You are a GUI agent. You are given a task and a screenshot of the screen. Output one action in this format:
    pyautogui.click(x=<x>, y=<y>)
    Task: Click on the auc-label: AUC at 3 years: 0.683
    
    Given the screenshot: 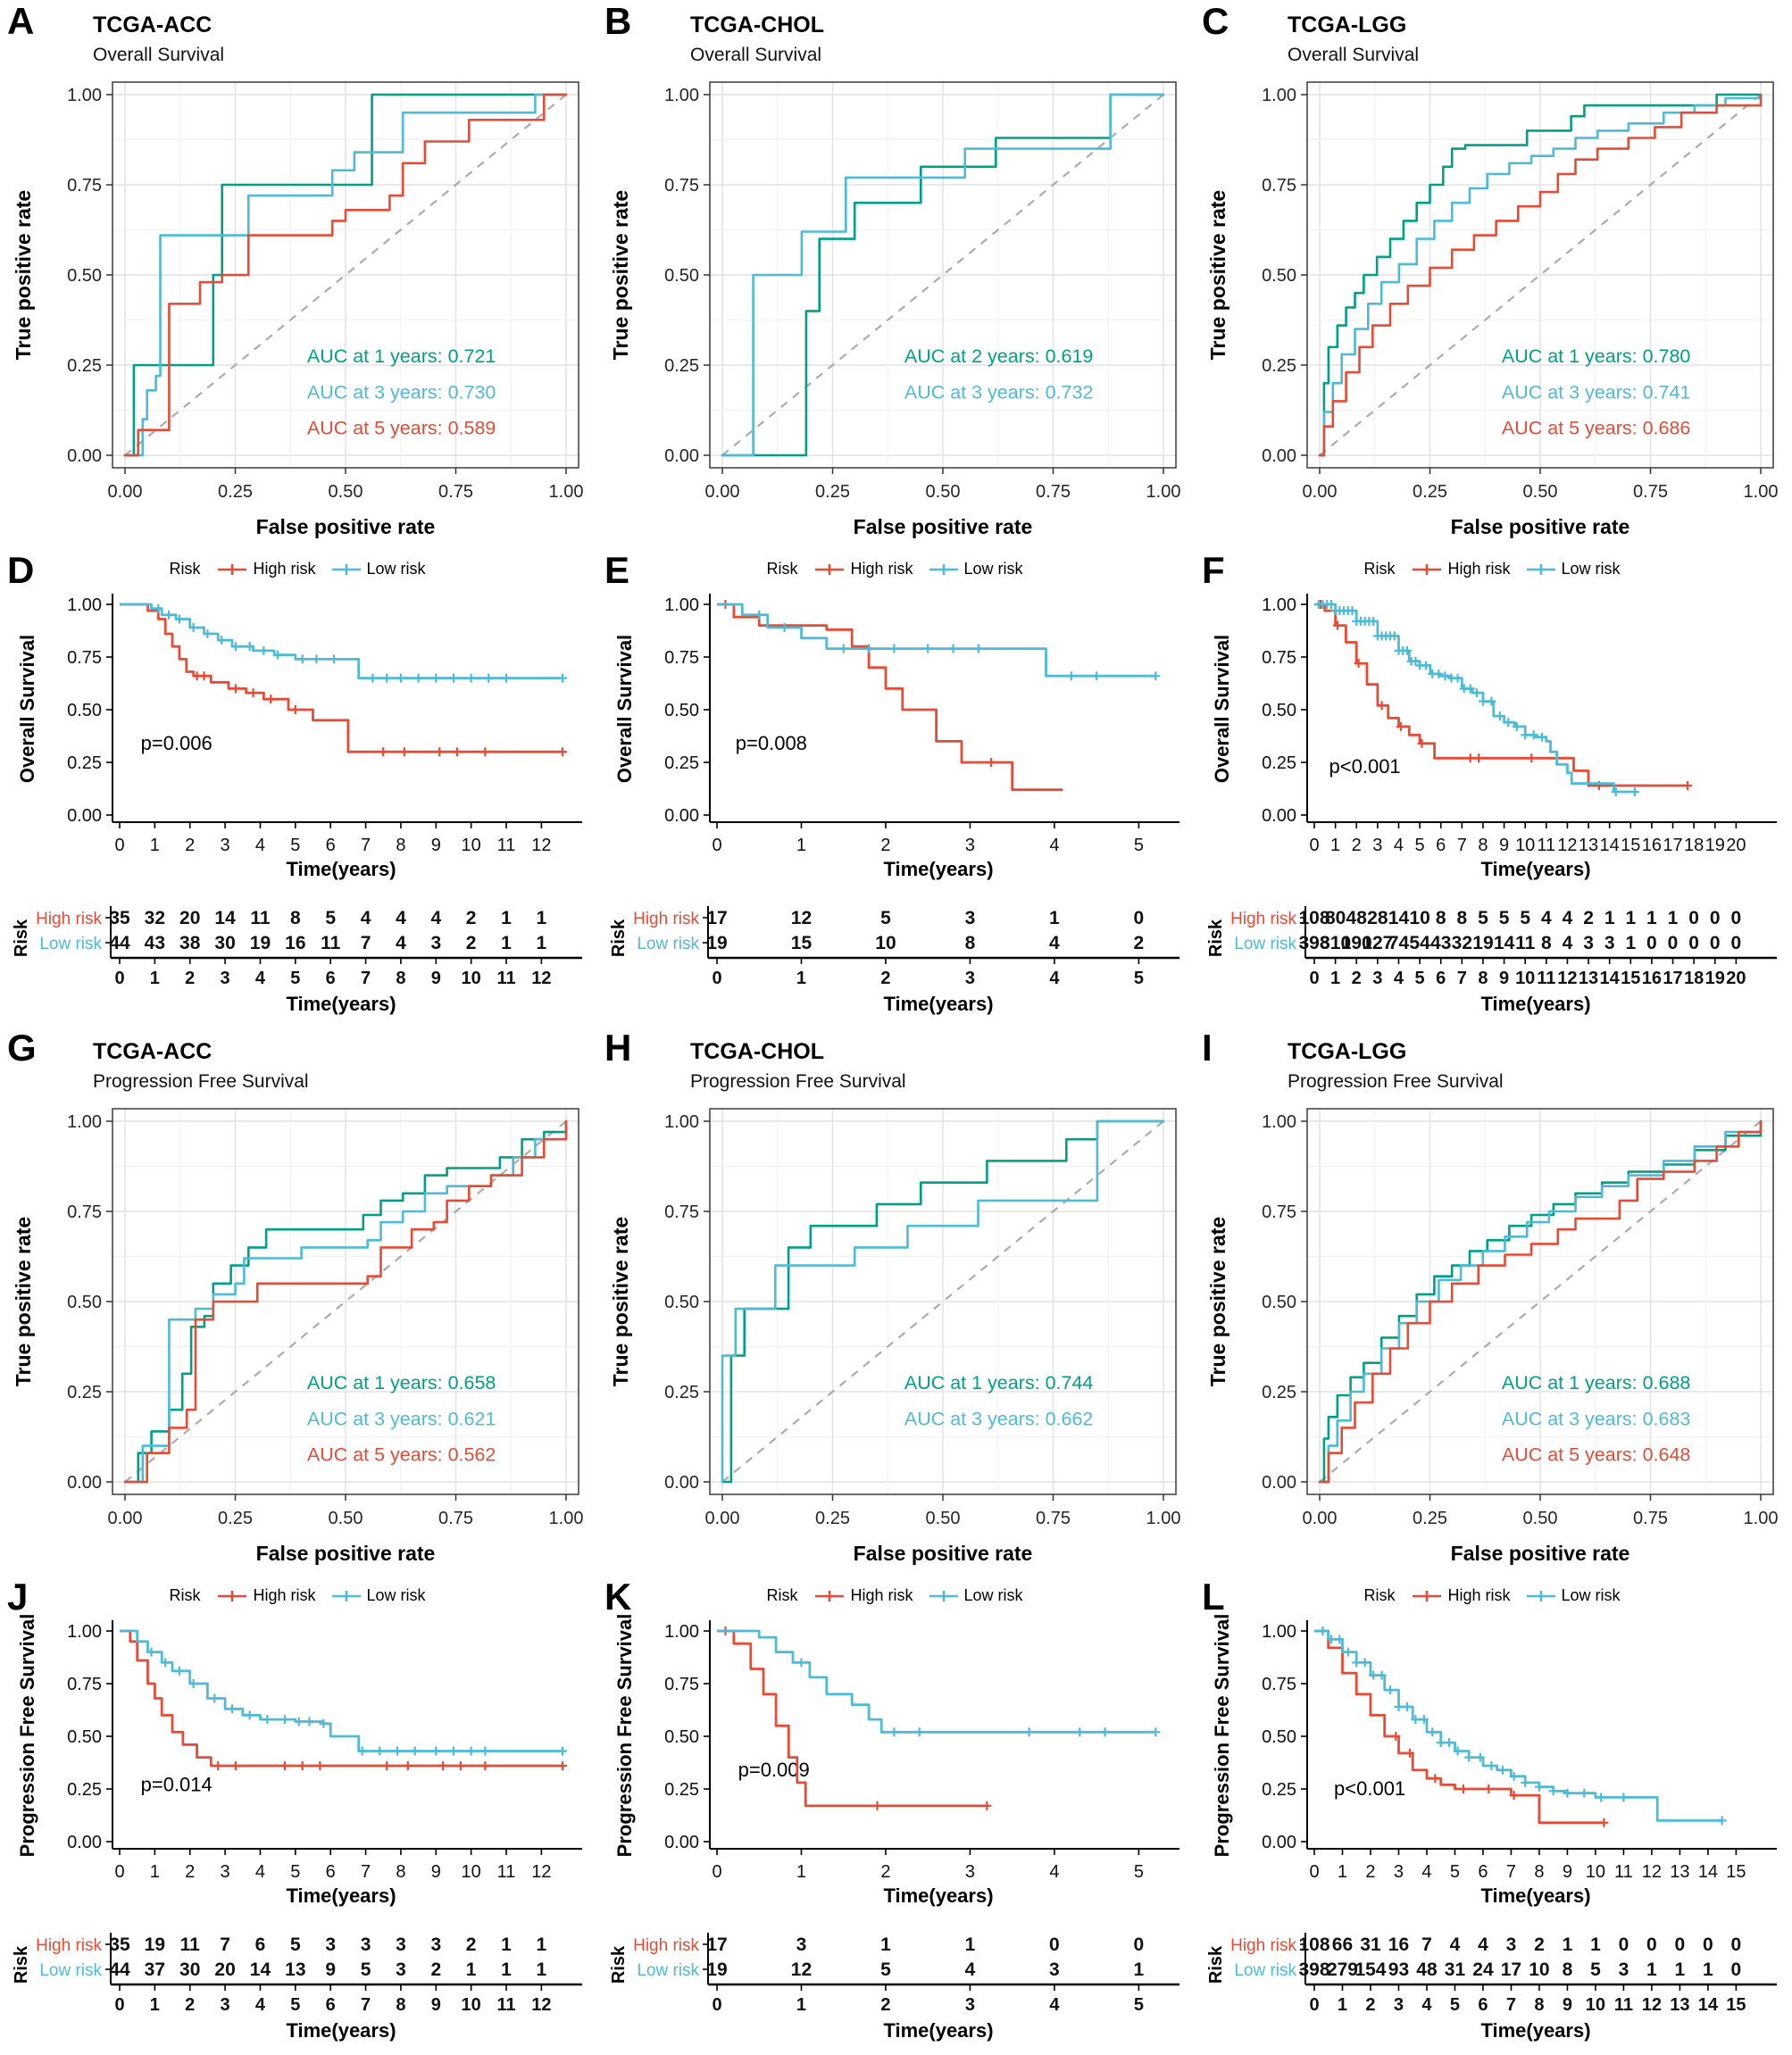 What is the action you would take?
    pyautogui.click(x=1597, y=1418)
    